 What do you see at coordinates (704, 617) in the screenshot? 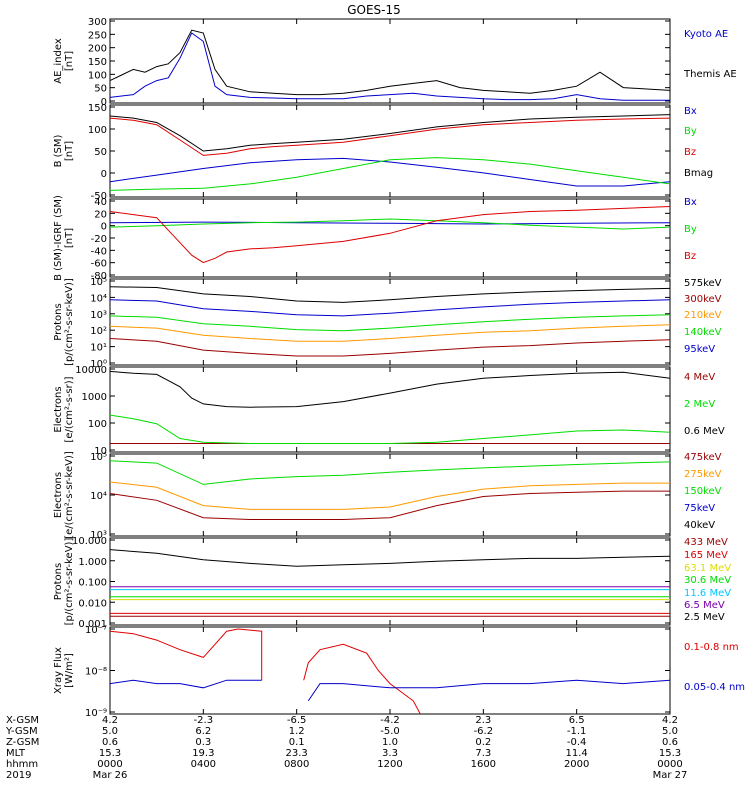
I see `legend-entry: 2.5 MeV` at bounding box center [704, 617].